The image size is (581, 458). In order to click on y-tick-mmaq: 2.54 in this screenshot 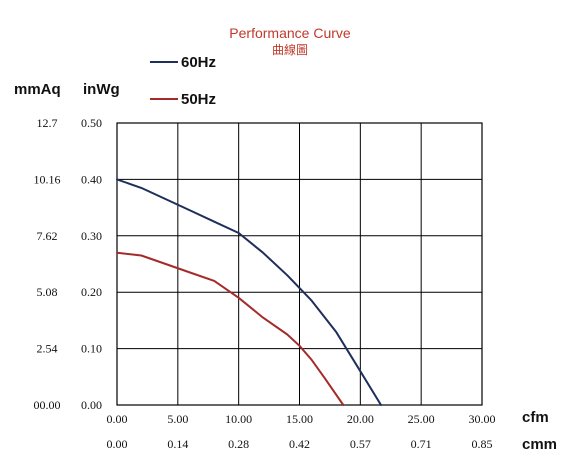, I will do `click(47, 349)`.